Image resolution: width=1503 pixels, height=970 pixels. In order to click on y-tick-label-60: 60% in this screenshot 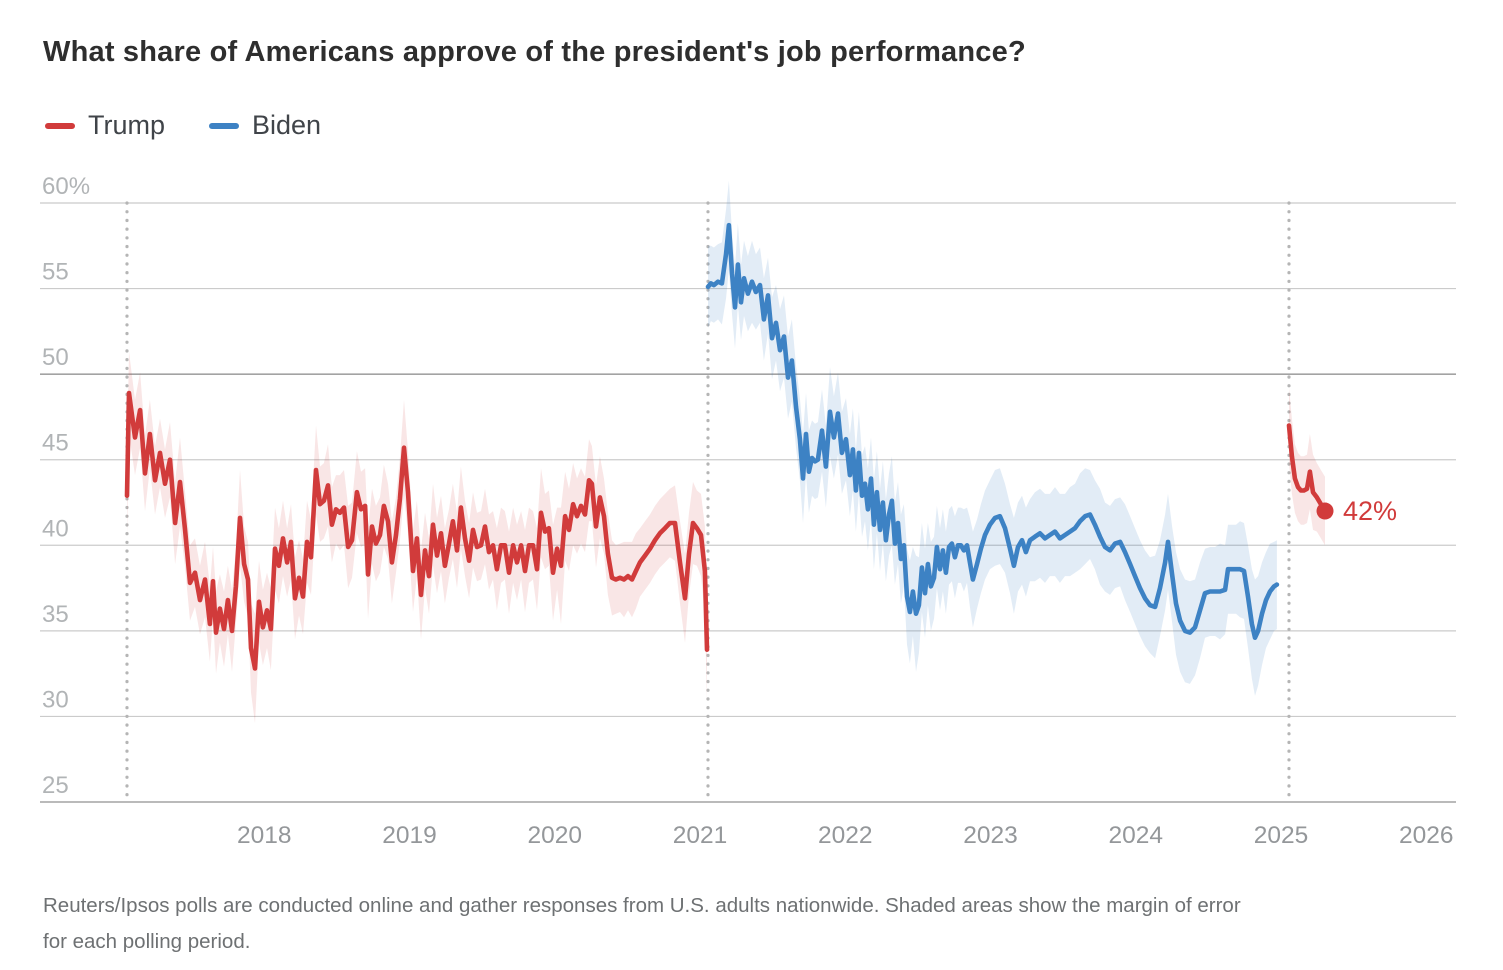, I will do `click(66, 186)`.